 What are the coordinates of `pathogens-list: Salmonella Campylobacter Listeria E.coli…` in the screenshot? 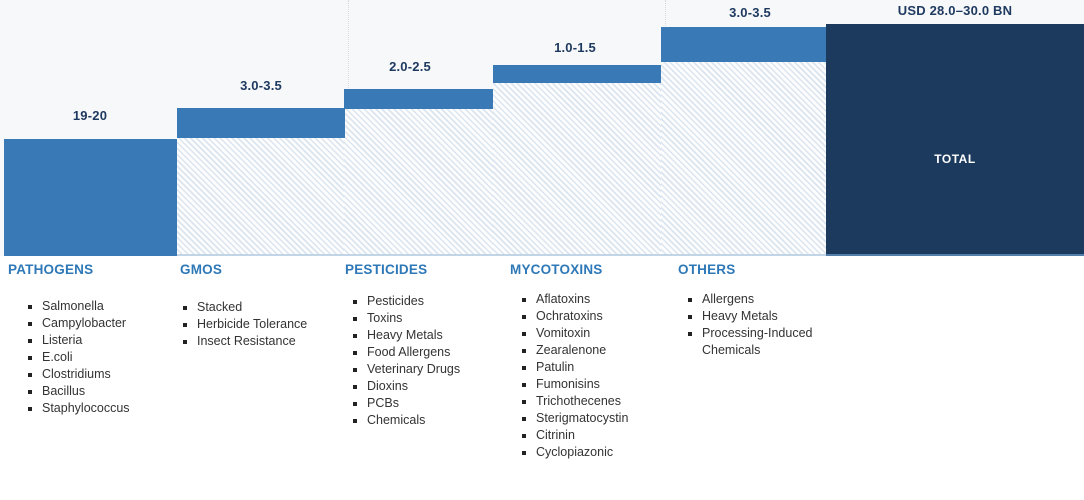 It's located at (79, 357).